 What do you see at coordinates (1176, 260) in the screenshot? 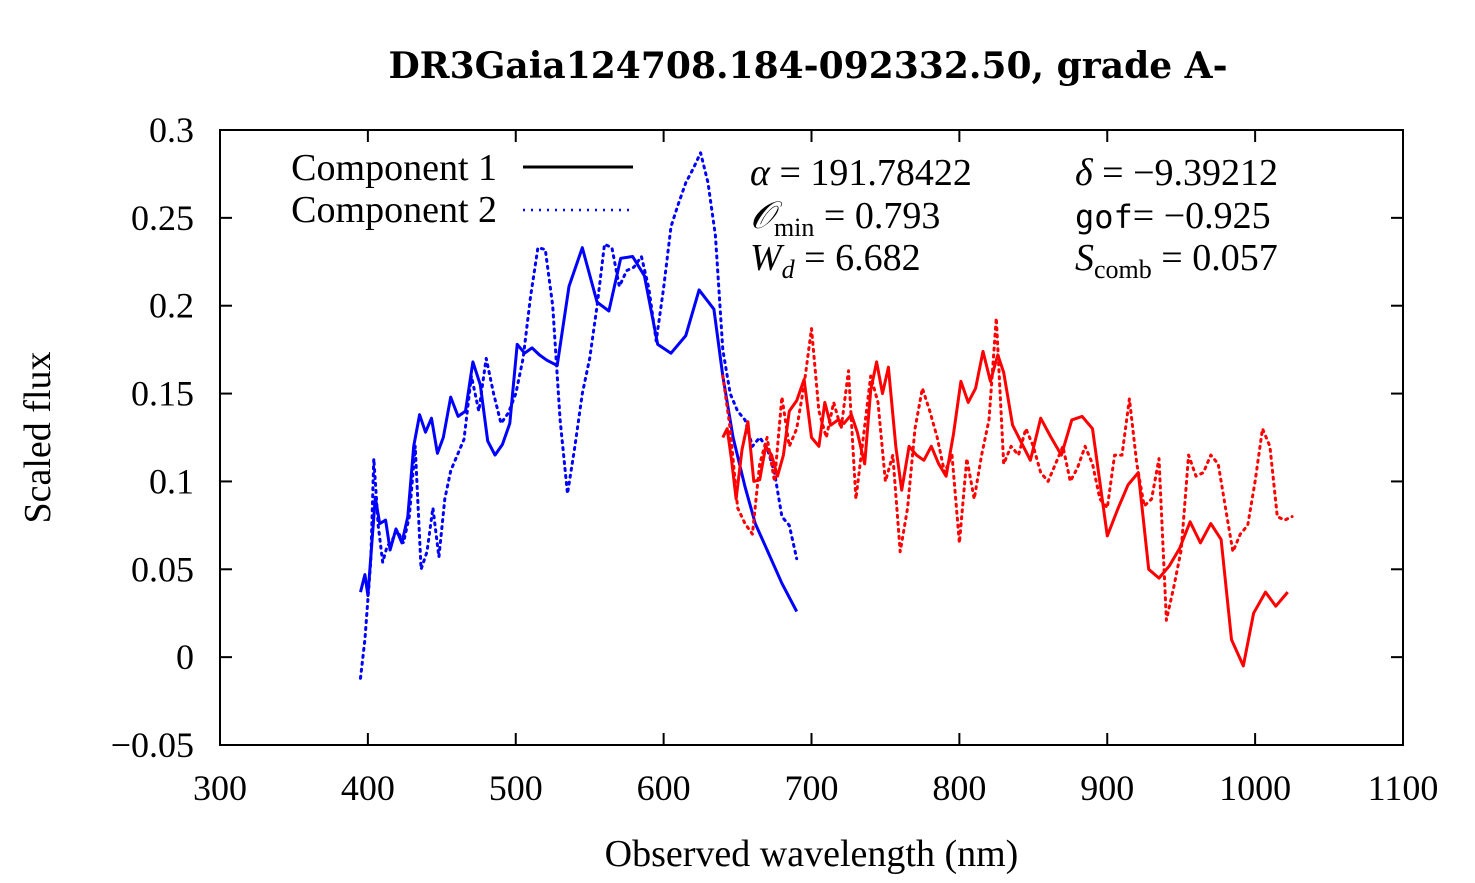
I see `stat-s-comb: Scomb = 0.057` at bounding box center [1176, 260].